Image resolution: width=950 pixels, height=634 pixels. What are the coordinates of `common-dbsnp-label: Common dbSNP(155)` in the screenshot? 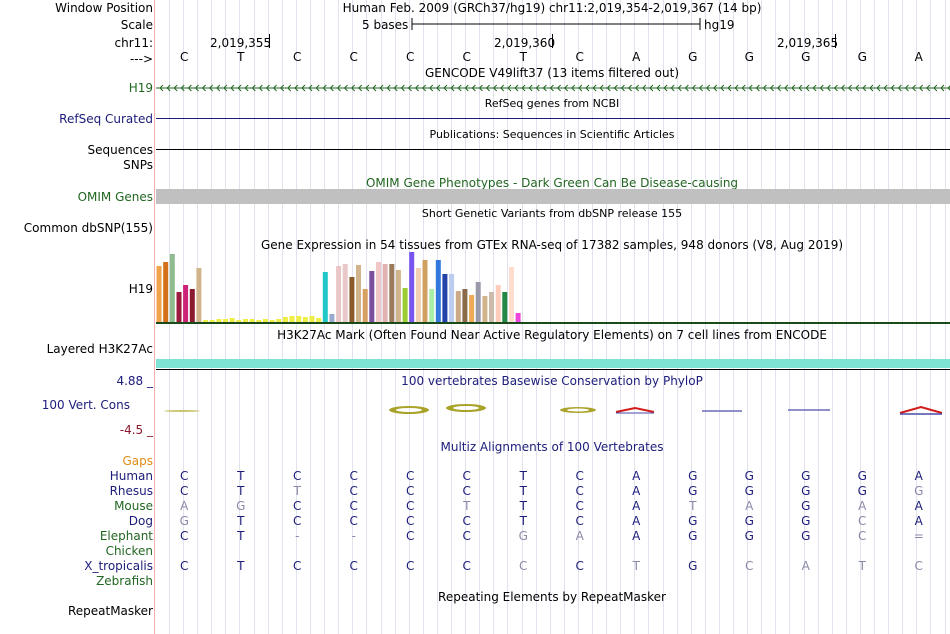 It's located at (88, 228).